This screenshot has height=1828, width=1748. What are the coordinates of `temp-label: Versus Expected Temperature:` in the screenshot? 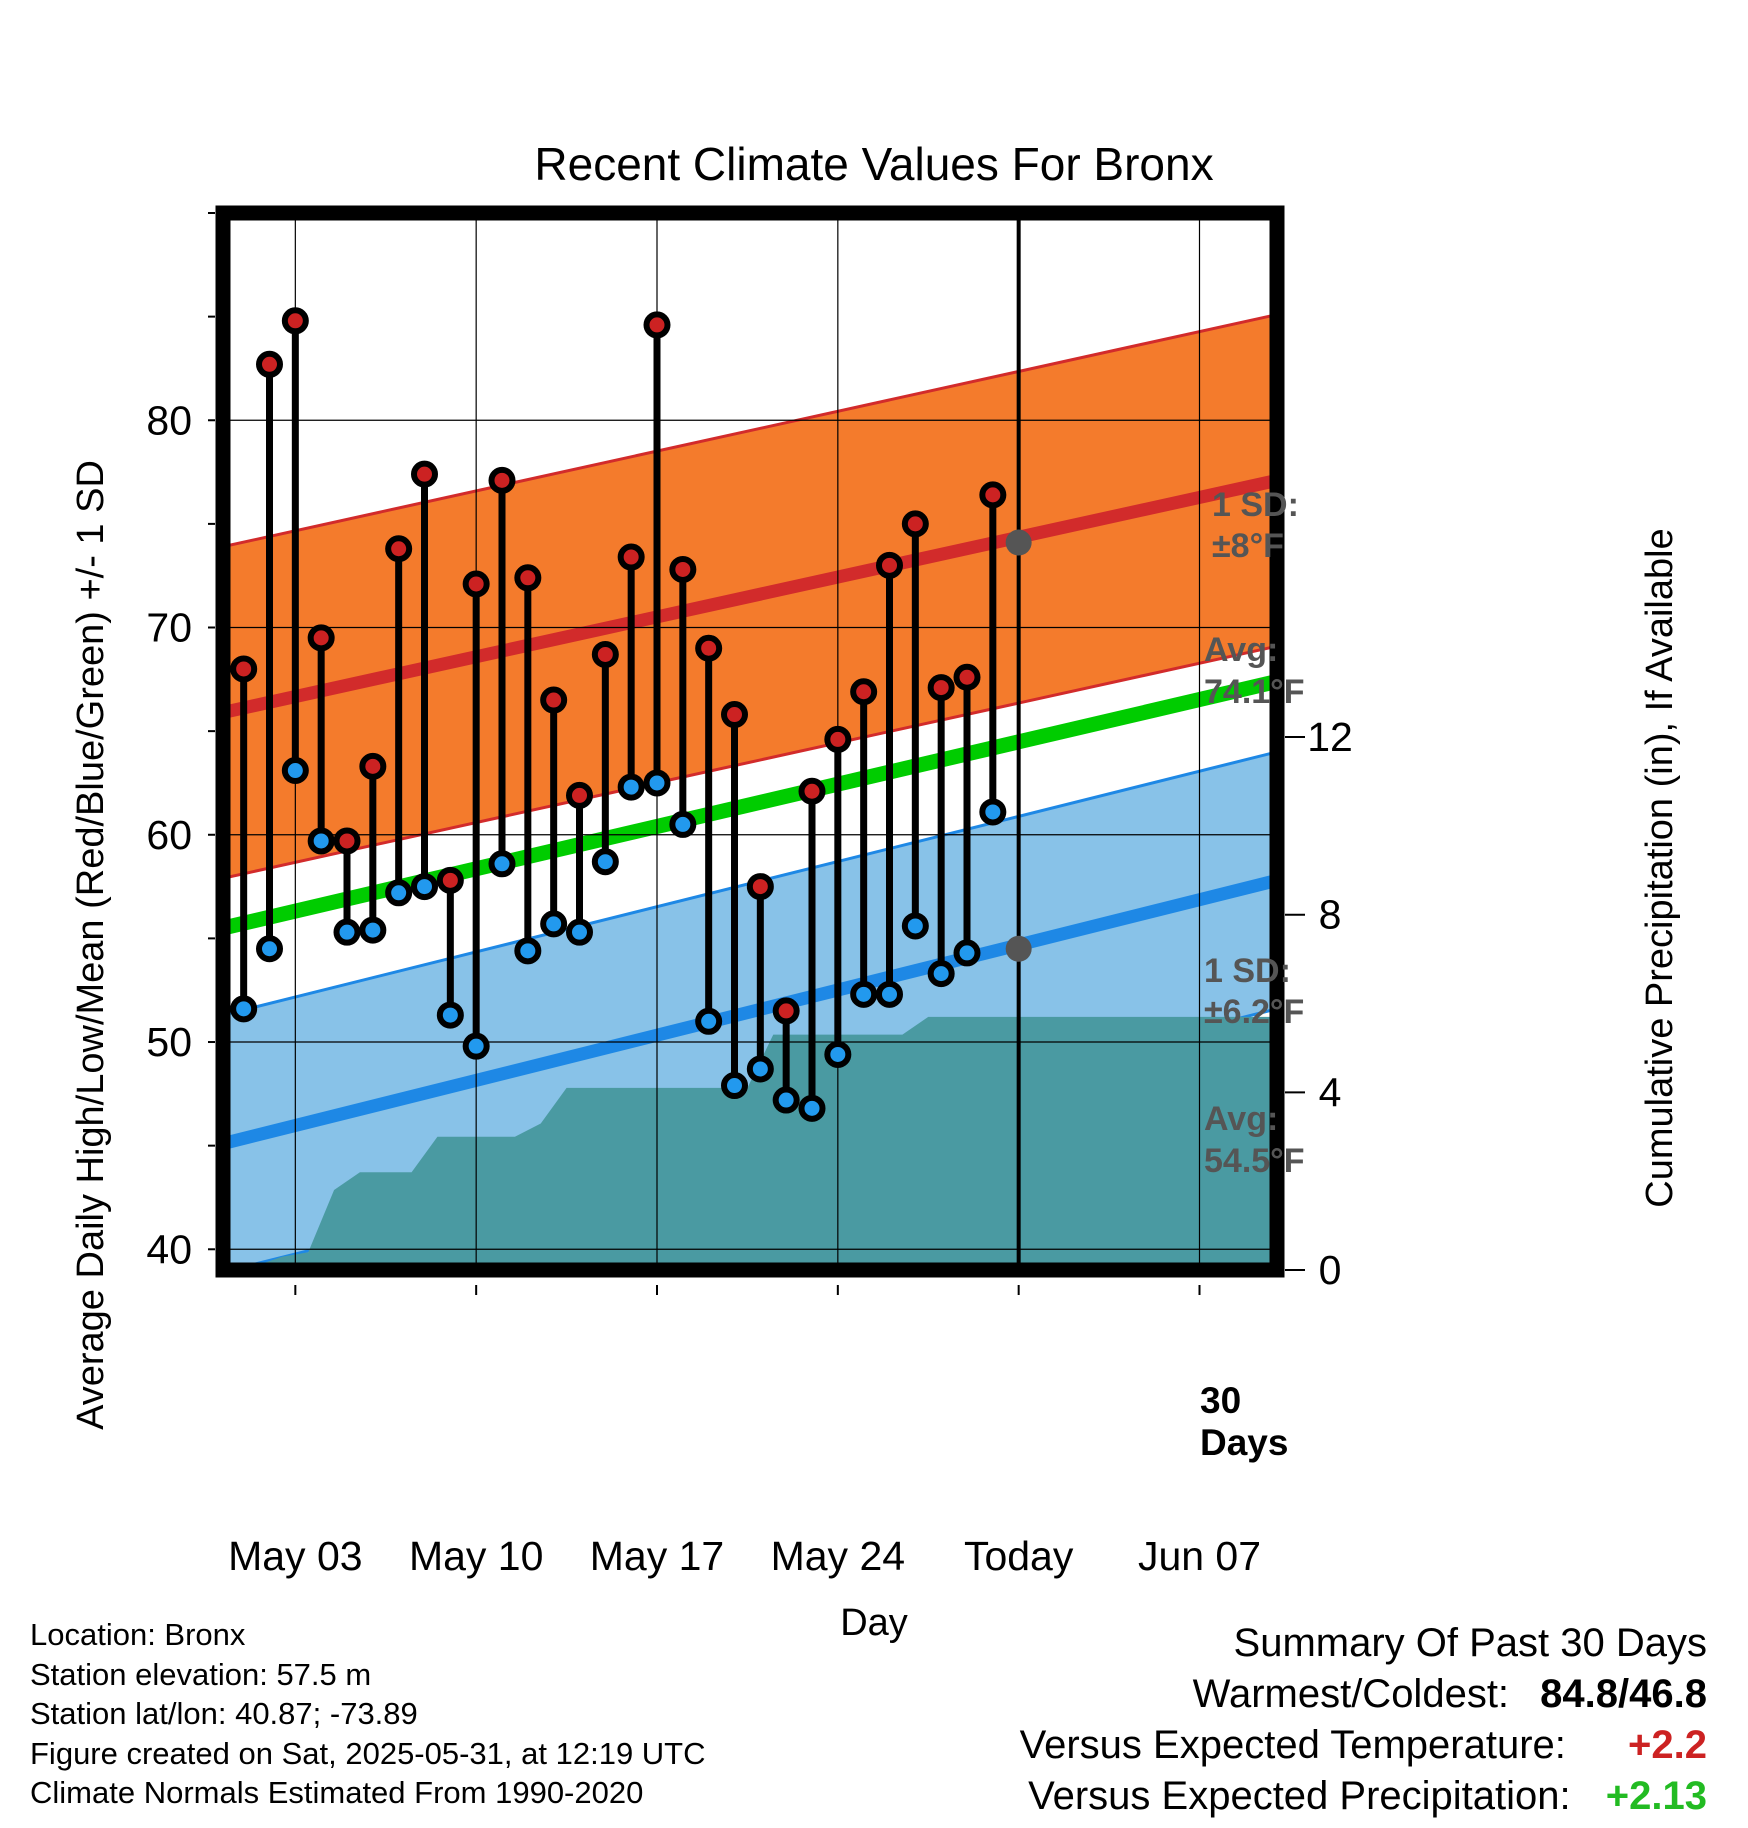 It's located at (1292, 1745).